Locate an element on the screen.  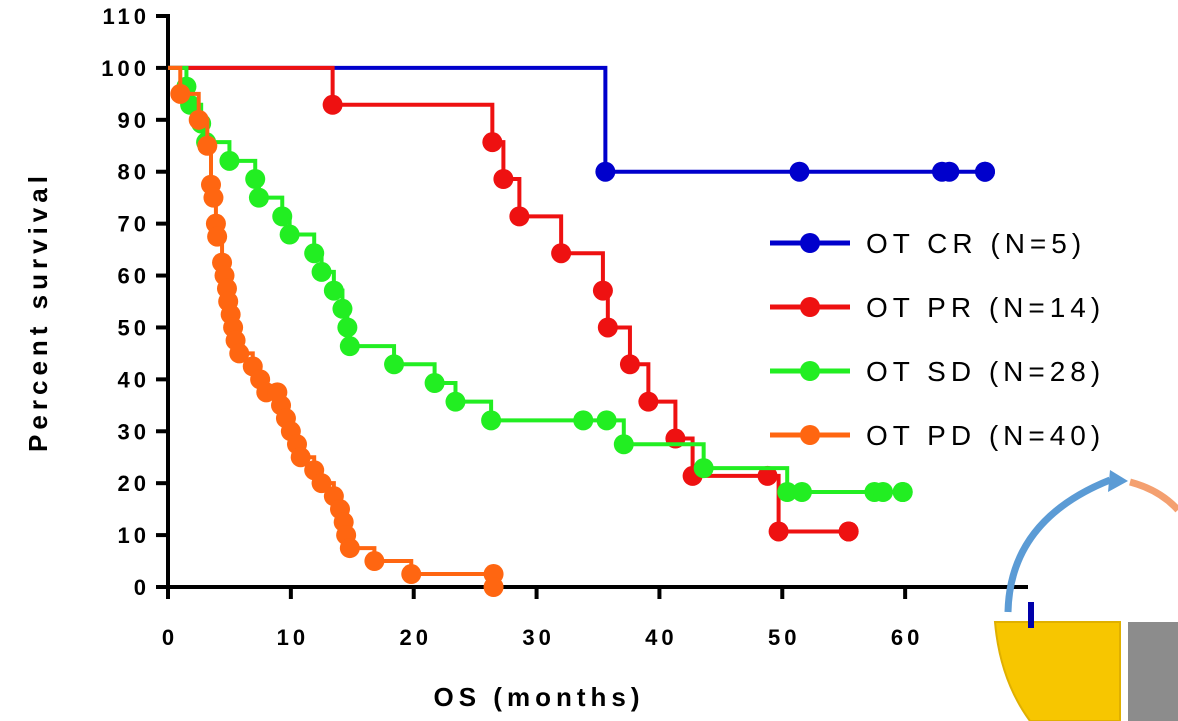
legend-item: OT PD (N=40) is located at coordinates (937, 435).